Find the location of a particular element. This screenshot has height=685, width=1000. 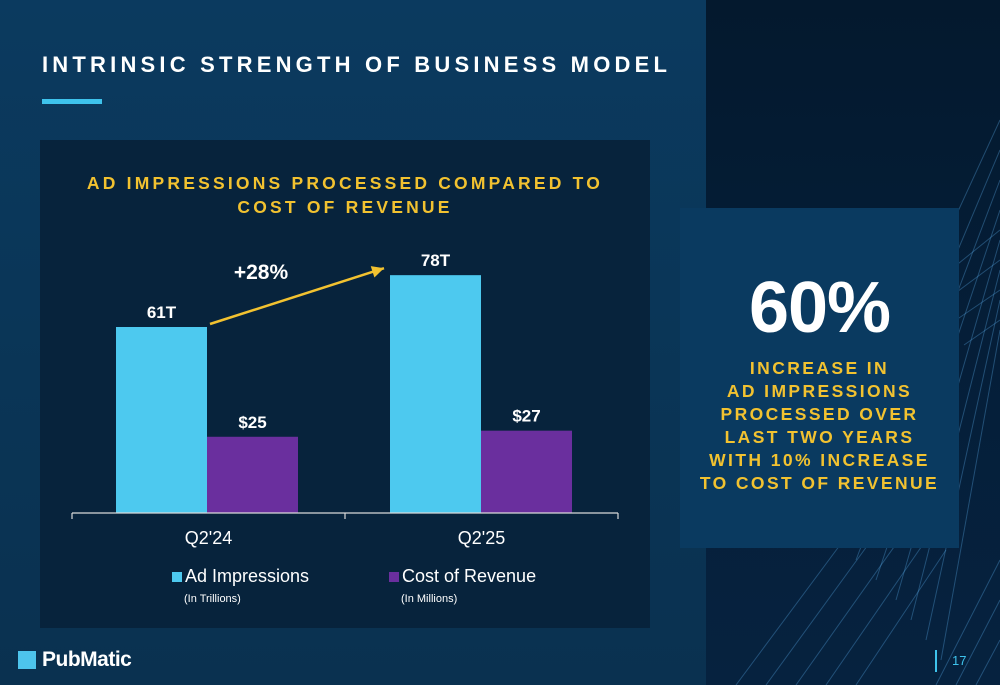

legend-item-ad-impressions: Ad Impressions (In Trillions) is located at coordinates (240, 585).